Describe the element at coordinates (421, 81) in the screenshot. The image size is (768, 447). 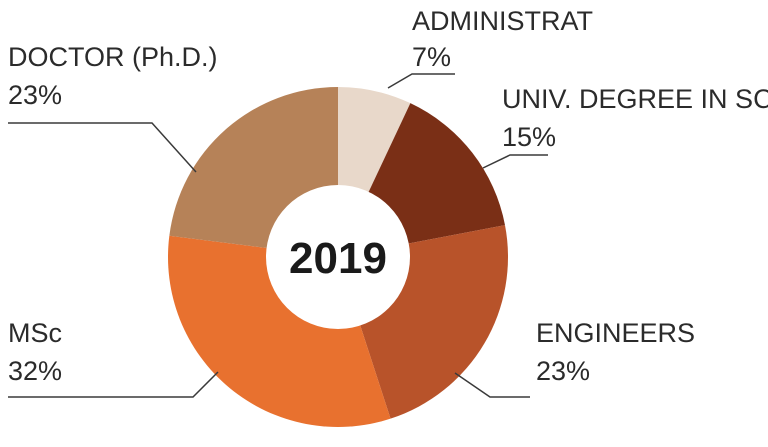
I see `leader-line-administrat` at that location.